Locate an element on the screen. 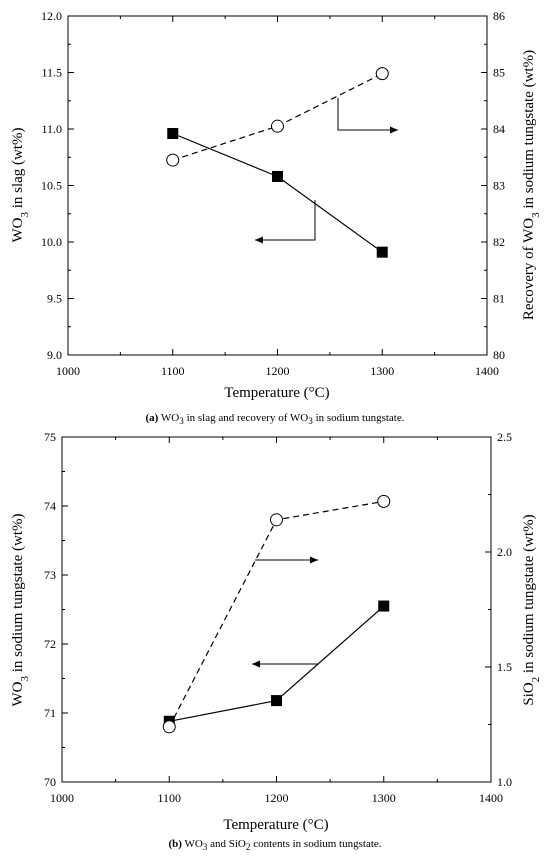 Image resolution: width=550 pixels, height=857 pixels. y-right-label-text: Recovery of WO is located at coordinates (529, 269).